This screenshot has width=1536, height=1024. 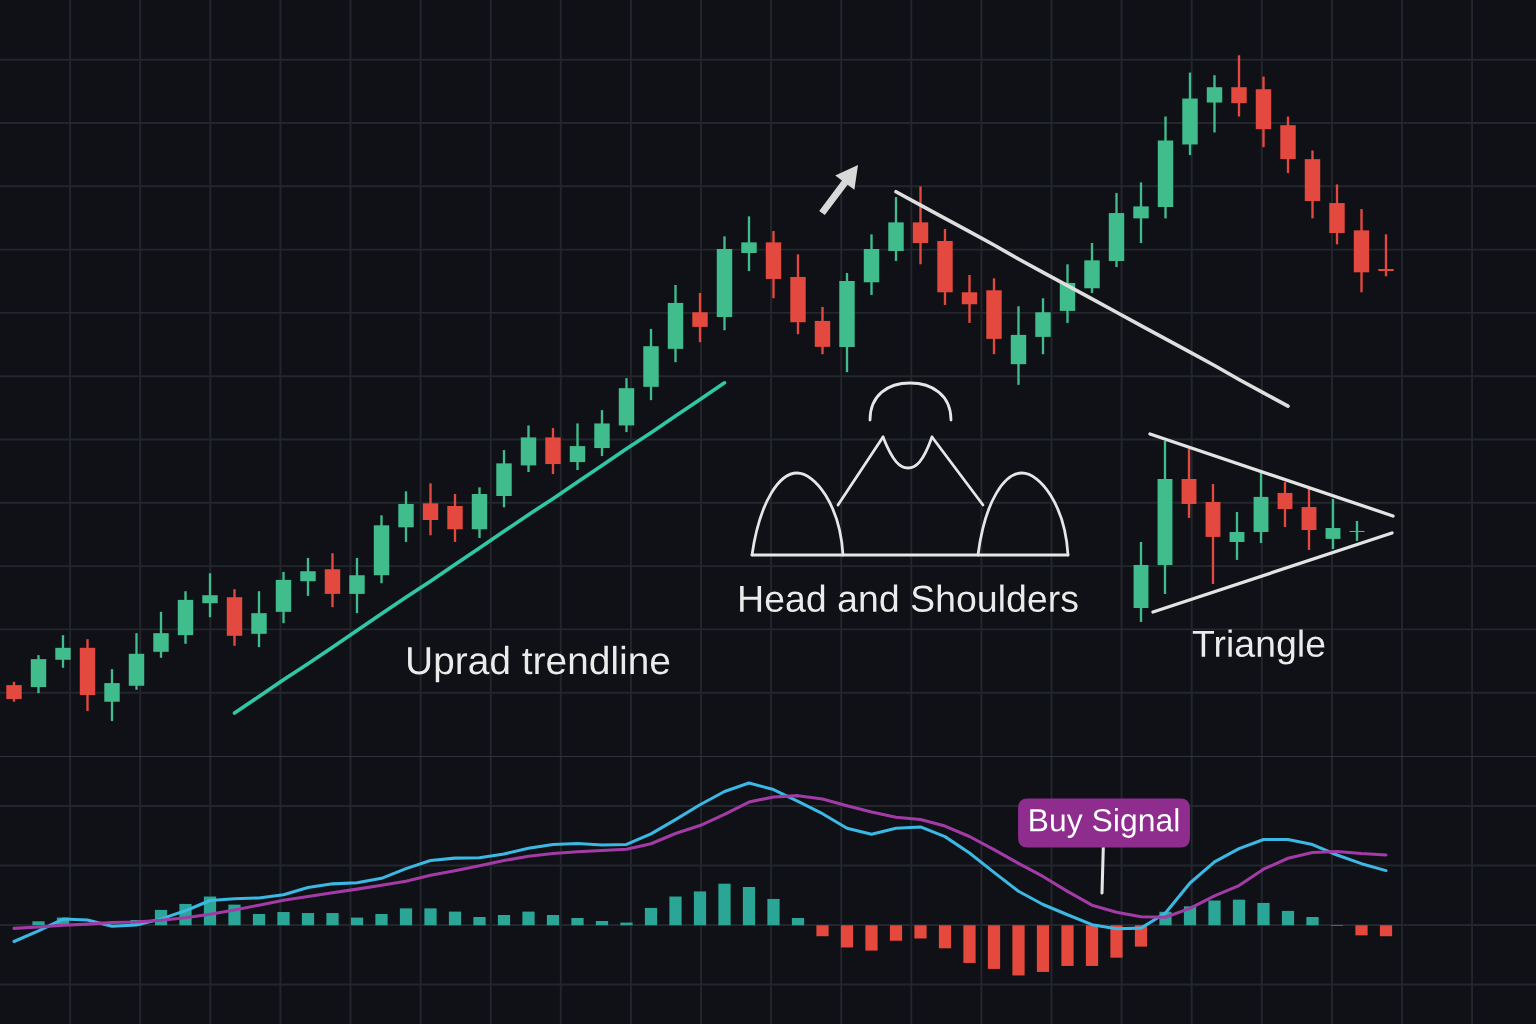 I want to click on annotation: Buy Signal, so click(x=1104, y=823).